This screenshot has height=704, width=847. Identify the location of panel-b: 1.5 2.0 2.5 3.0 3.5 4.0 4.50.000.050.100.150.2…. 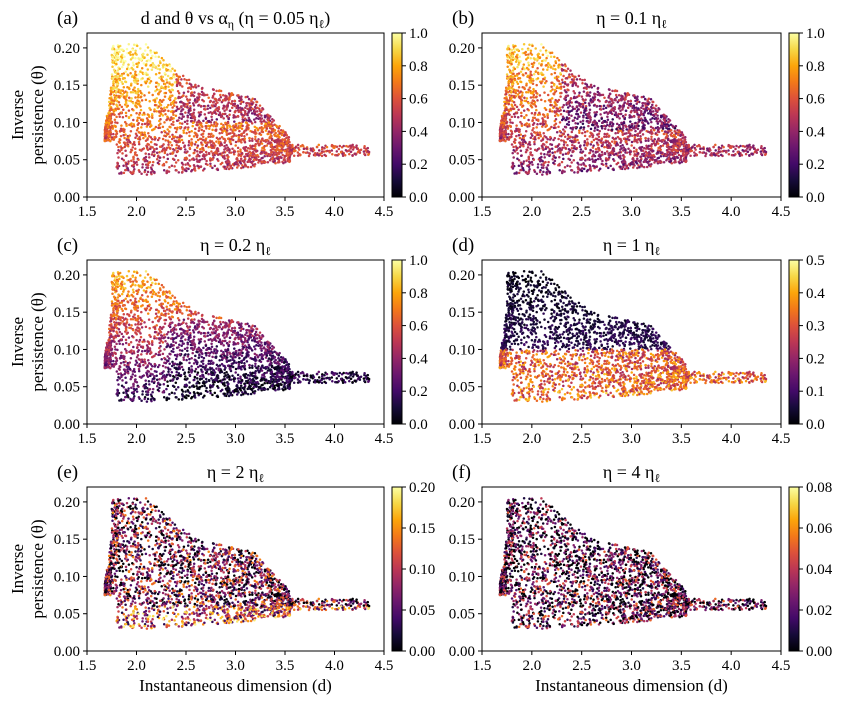
(637, 114).